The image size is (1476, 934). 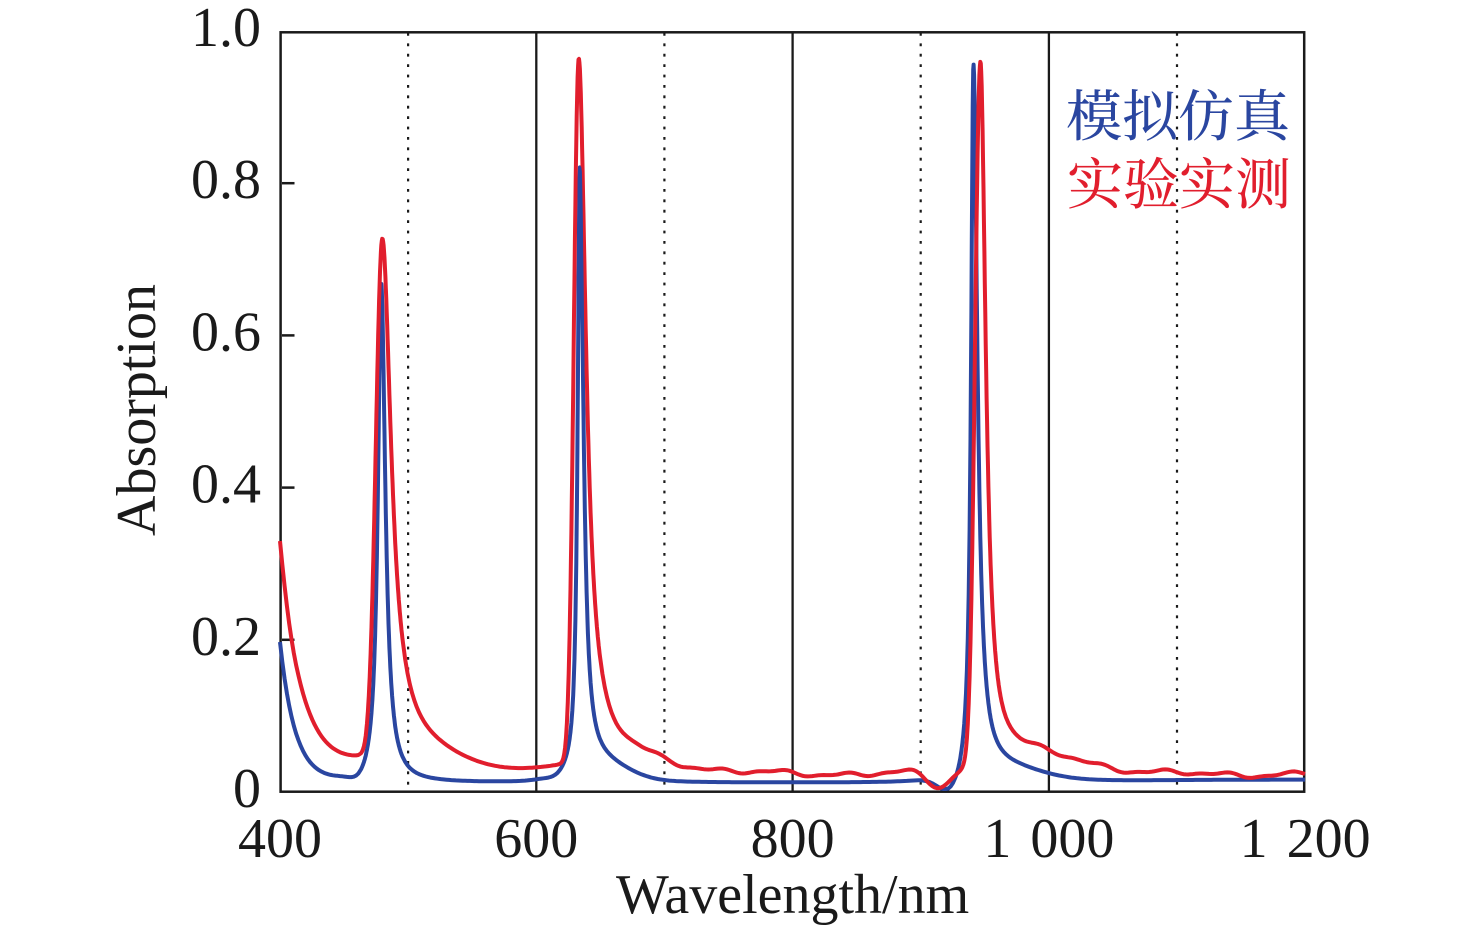 I want to click on svg-text: Absorption, so click(x=137, y=410).